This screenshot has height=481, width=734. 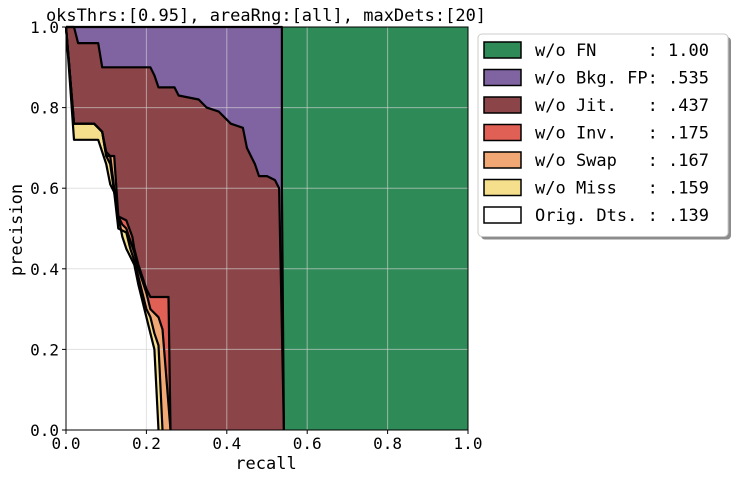 What do you see at coordinates (265, 464) in the screenshot?
I see `x-axis-label: recall` at bounding box center [265, 464].